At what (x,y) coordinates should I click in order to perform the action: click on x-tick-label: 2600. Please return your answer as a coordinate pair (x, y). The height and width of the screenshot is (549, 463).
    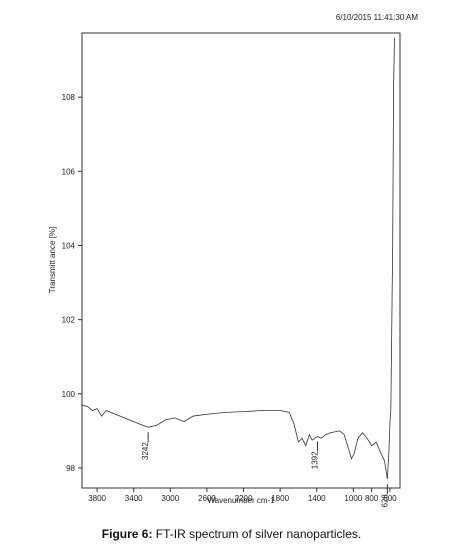
    Looking at the image, I should click on (207, 498).